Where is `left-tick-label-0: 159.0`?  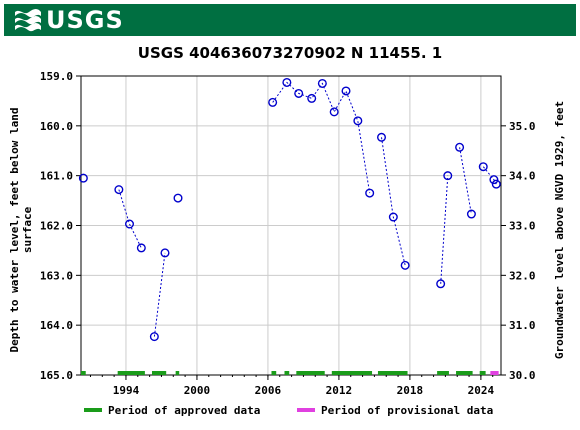
left-tick-label-0: 159.0 is located at coordinates (56, 76).